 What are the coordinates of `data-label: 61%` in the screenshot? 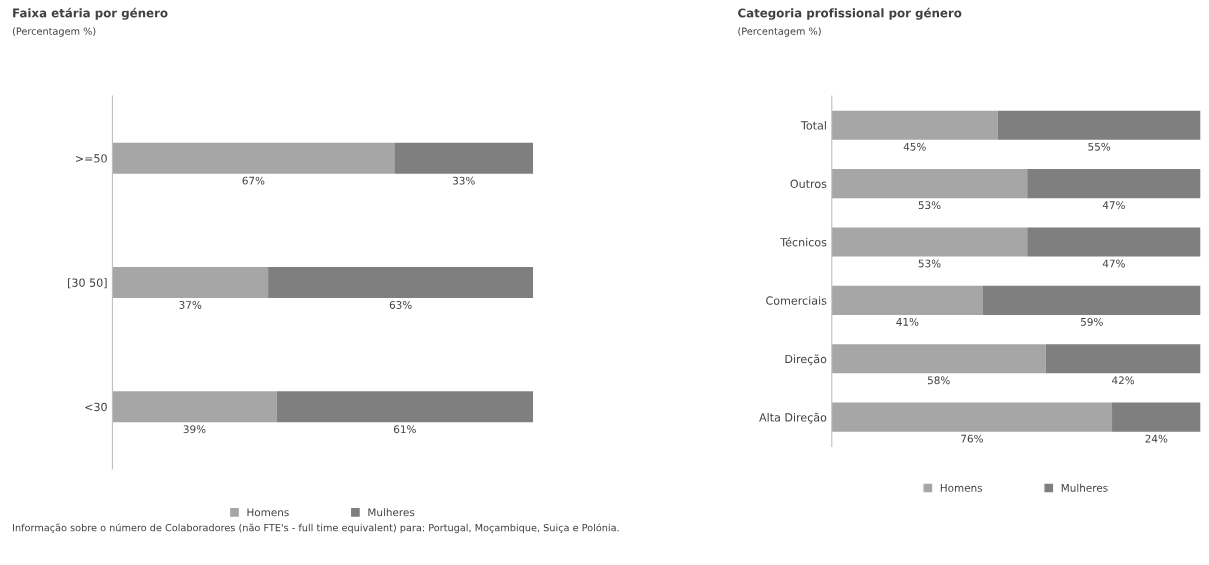 It's located at (405, 429).